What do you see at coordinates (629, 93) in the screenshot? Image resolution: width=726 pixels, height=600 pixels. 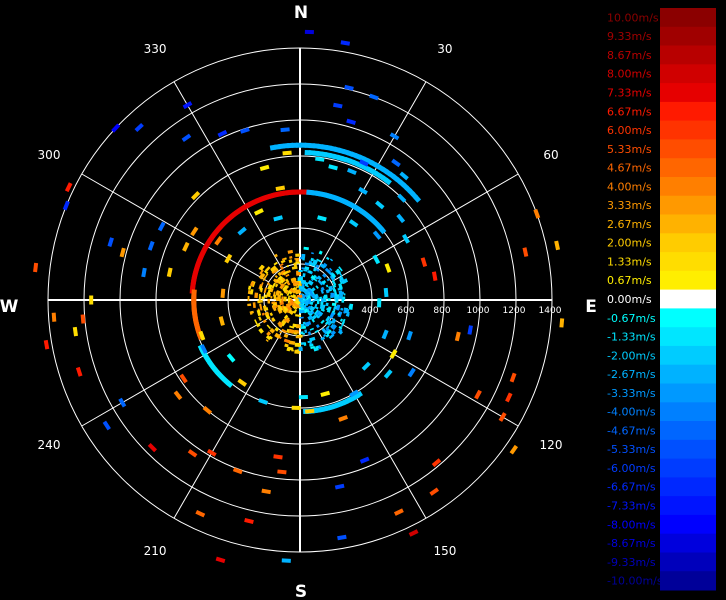 I see `colorbar-label: 7.33m/s` at bounding box center [629, 93].